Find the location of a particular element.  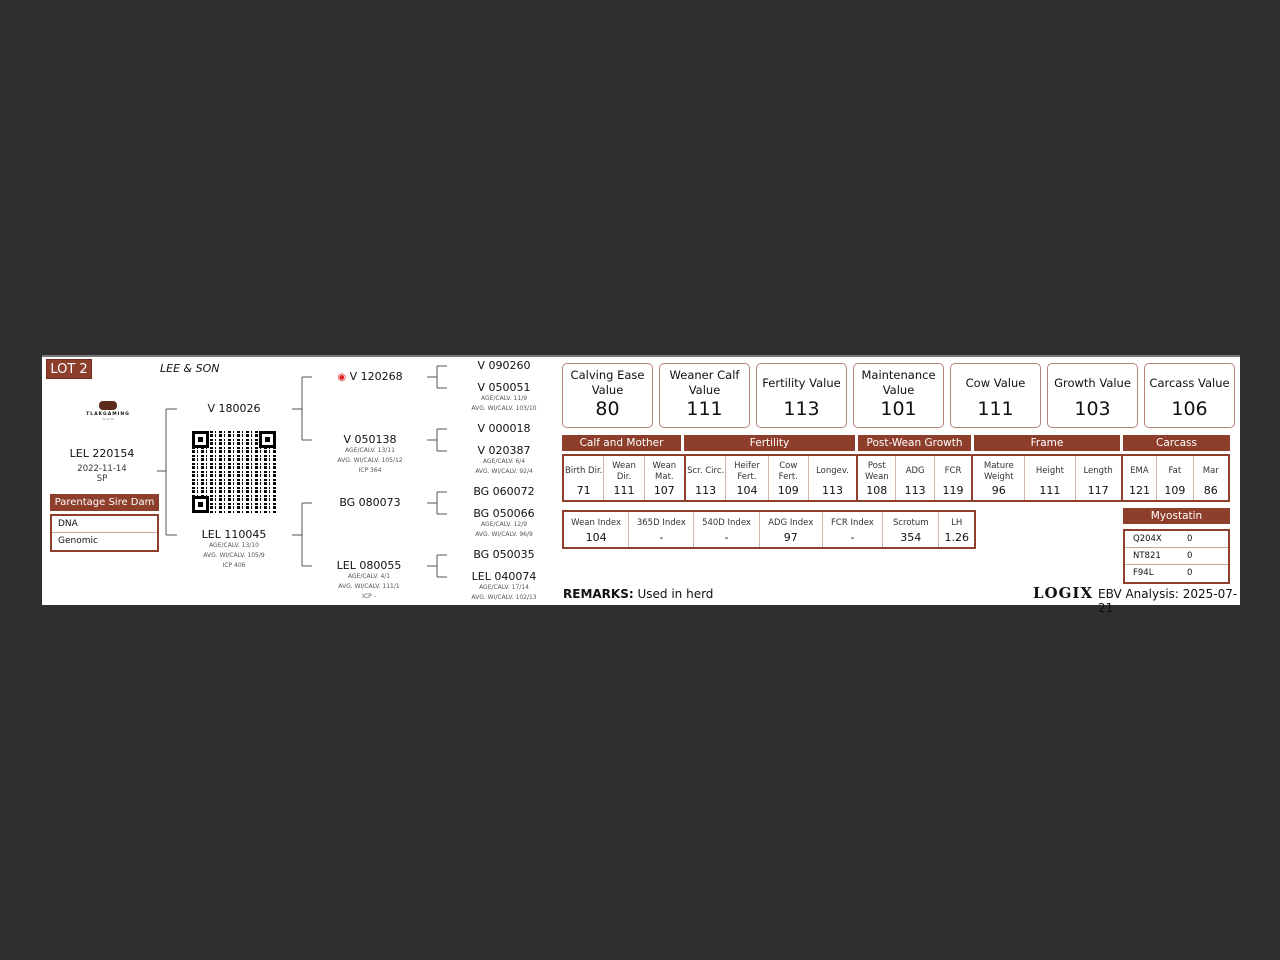

sire-id: V 180026 is located at coordinates (234, 408).